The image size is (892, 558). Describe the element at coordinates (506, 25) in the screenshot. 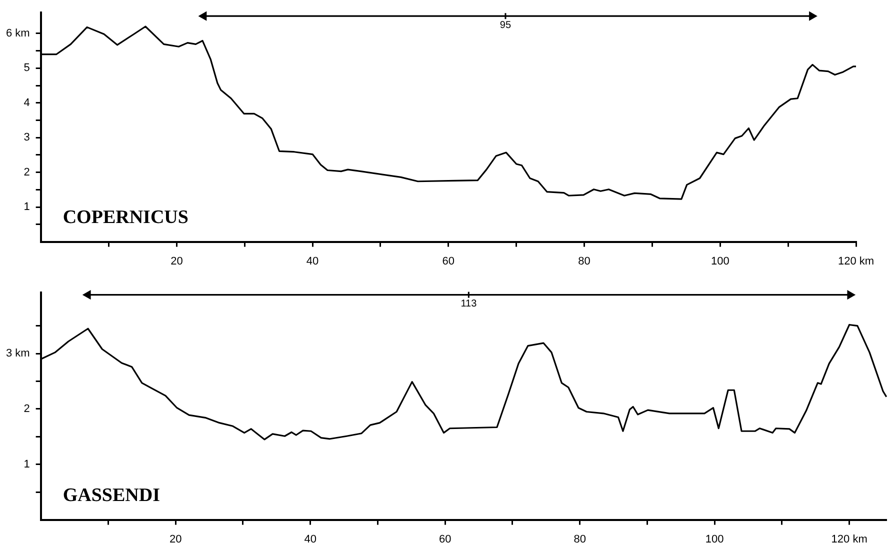

I see `annotation: 95` at that location.